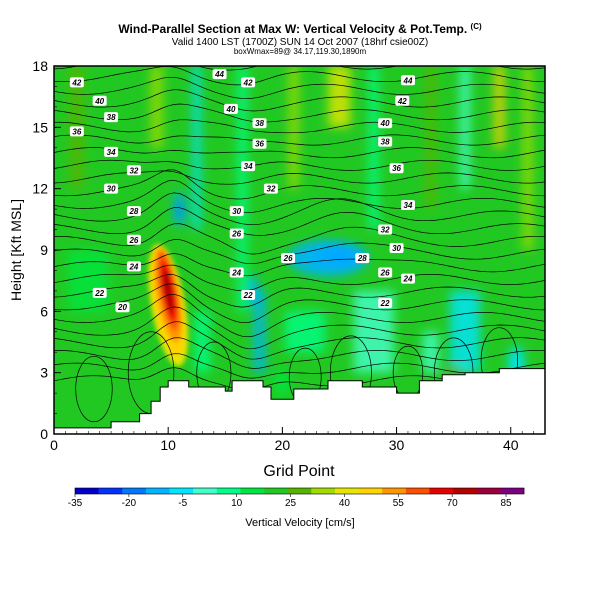 This screenshot has height=600, width=600. Describe the element at coordinates (44, 373) in the screenshot. I see `y-tick-label: 3` at that location.